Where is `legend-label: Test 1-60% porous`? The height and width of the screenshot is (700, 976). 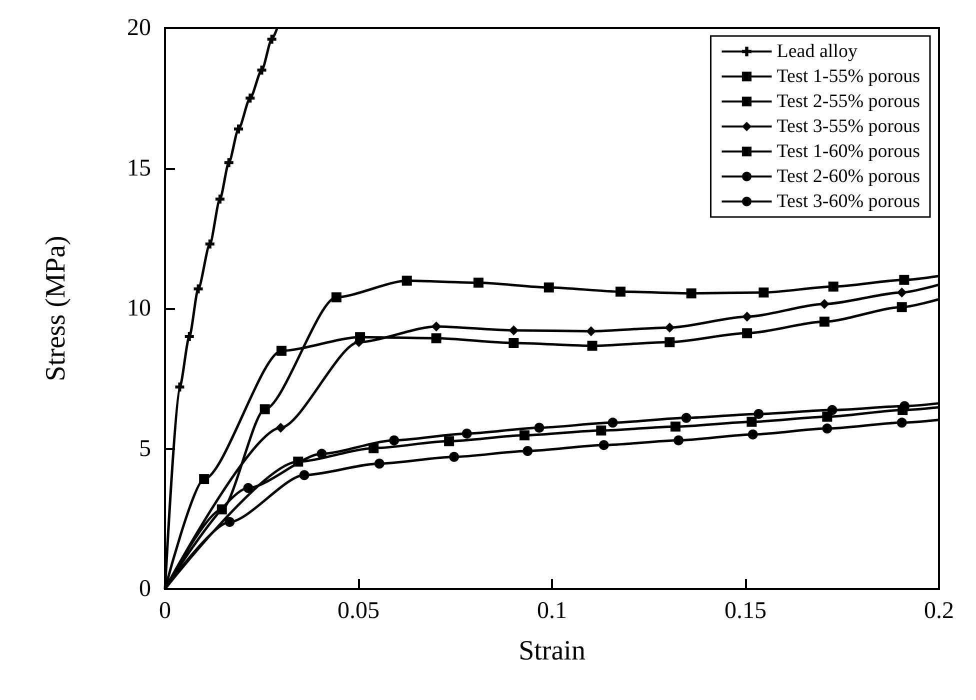 legend-label: Test 1-60% porous is located at coordinates (848, 151).